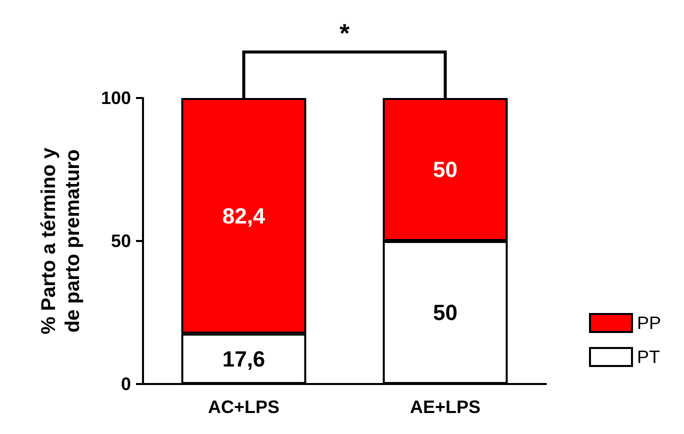 The width and height of the screenshot is (684, 434). I want to click on y-tick-label: 0, so click(125, 384).